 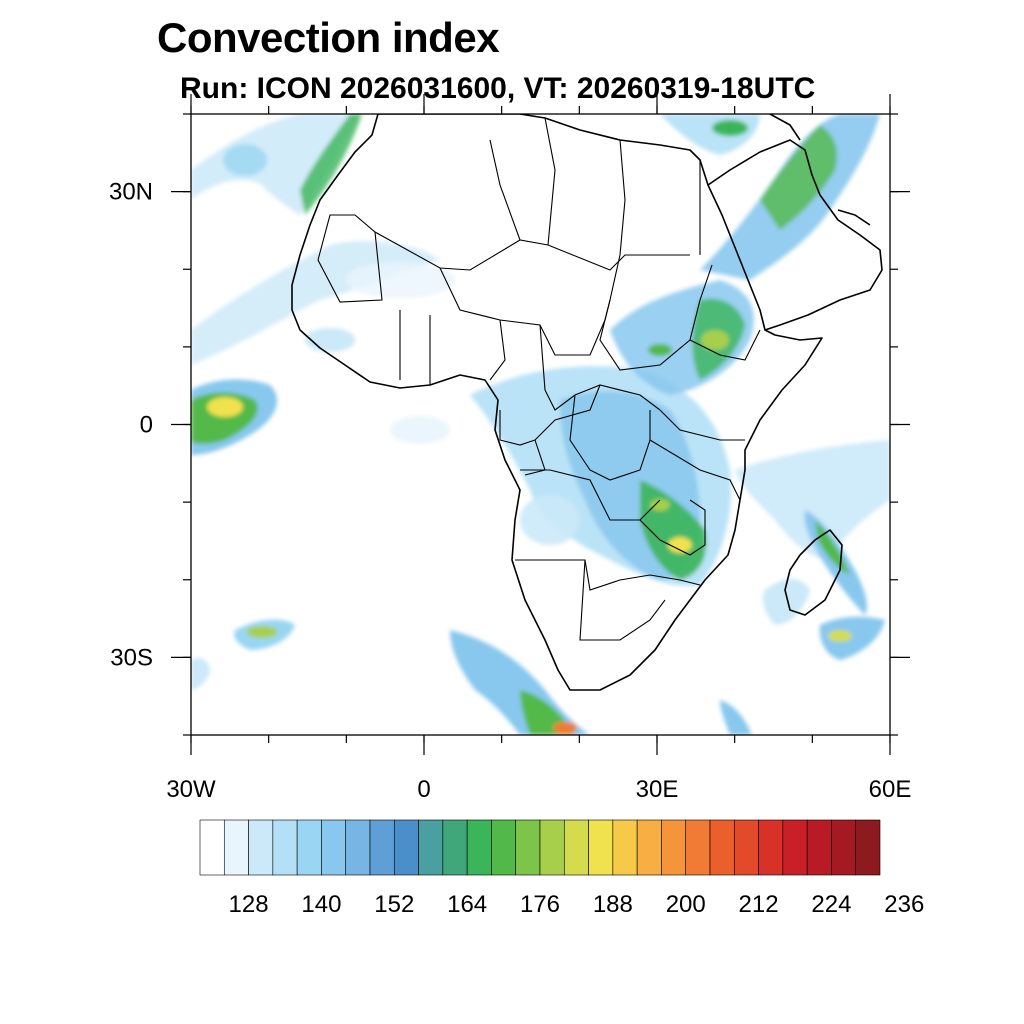 What do you see at coordinates (423, 789) in the screenshot?
I see `lon-tick-label: 0` at bounding box center [423, 789].